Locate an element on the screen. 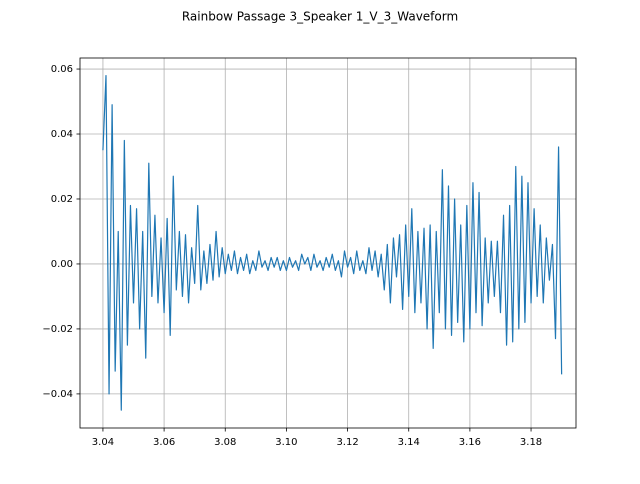  x-tick-label: 3.08 is located at coordinates (225, 442).